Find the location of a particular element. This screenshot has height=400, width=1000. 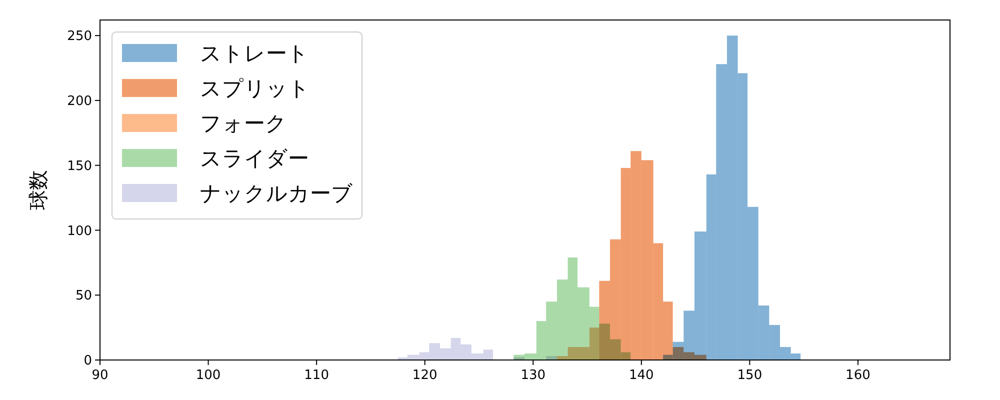

y-tick-label: 150 is located at coordinates (79, 166).